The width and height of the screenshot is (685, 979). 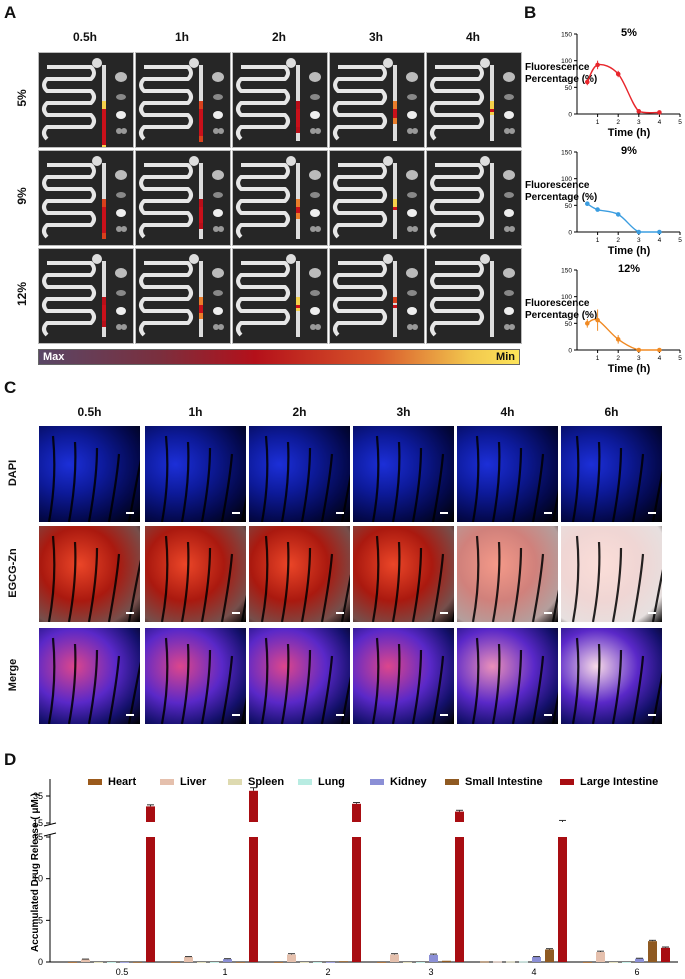 I want to click on x-tick-label: 5, so click(x=680, y=240).